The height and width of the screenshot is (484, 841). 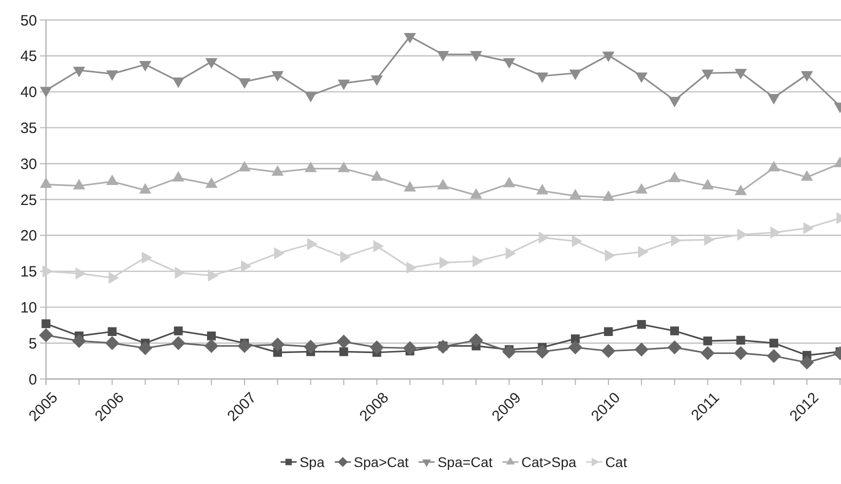 I want to click on y-tick-label: 40, so click(x=28, y=93).